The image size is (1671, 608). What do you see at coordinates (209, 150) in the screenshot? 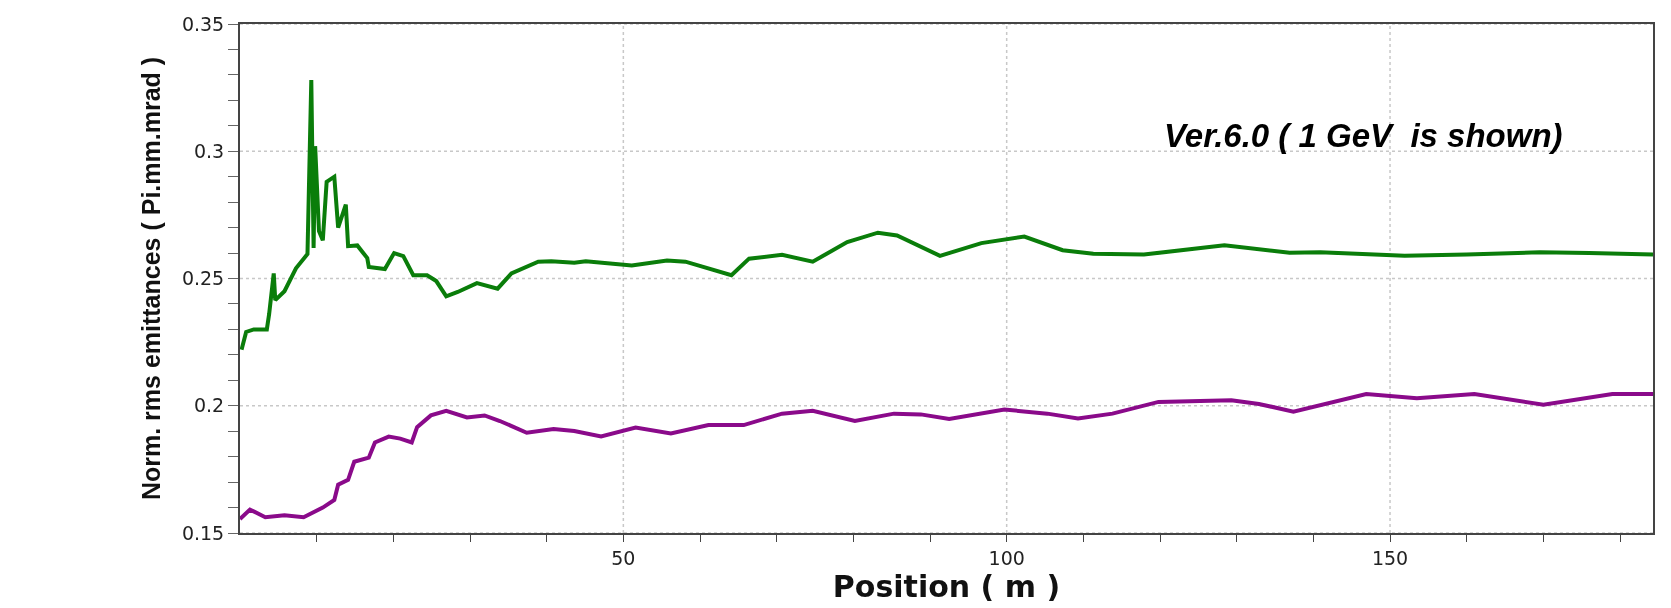
I see `y-tick-label: 0.3` at bounding box center [209, 150].